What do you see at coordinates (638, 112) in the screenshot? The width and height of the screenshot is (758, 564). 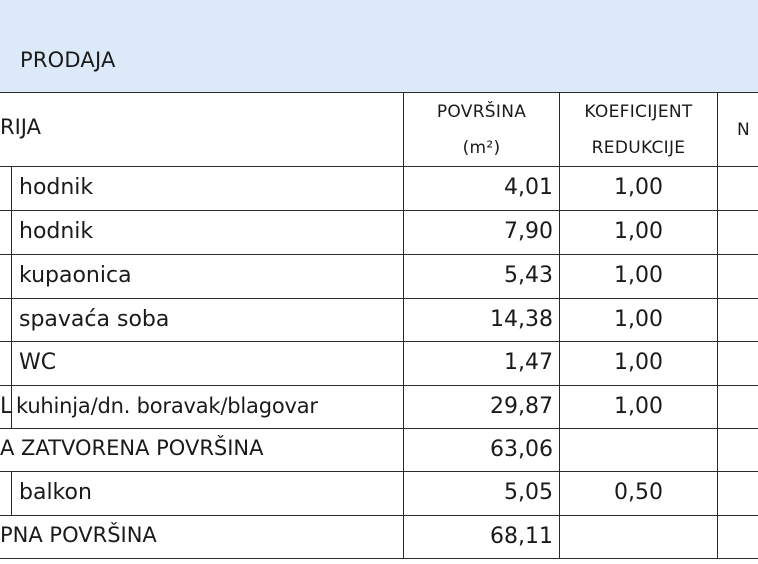 I see `header-coef-line1: KOEFICIJENT` at bounding box center [638, 112].